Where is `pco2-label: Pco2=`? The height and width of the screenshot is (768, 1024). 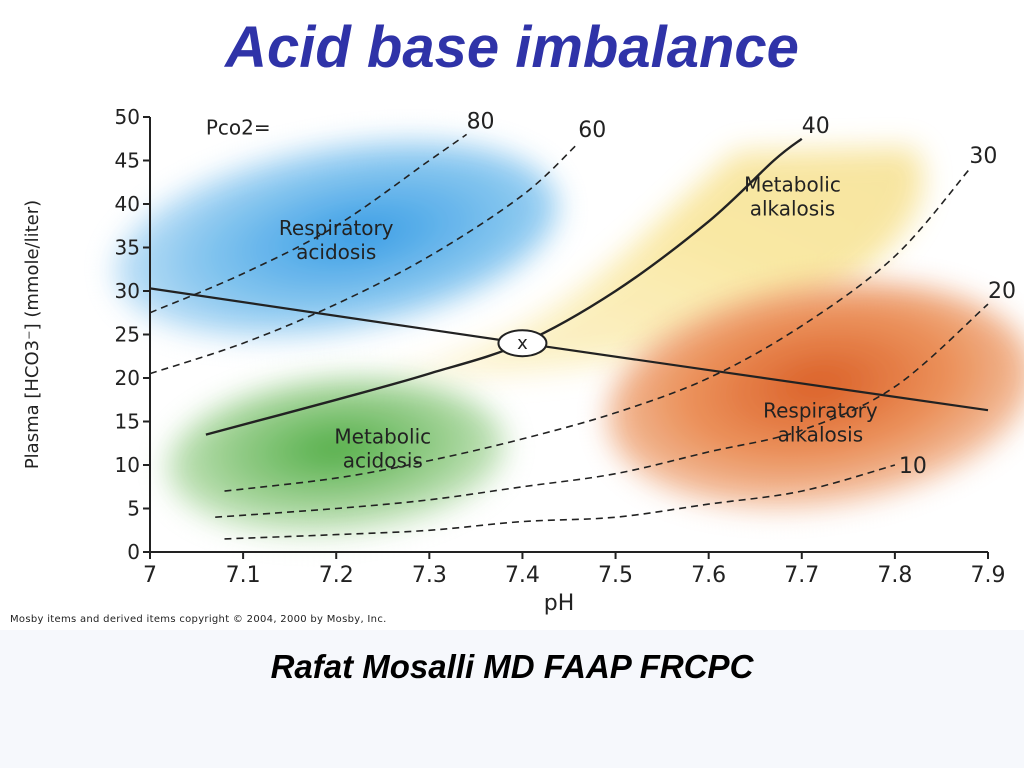 pco2-label: Pco2= is located at coordinates (238, 127).